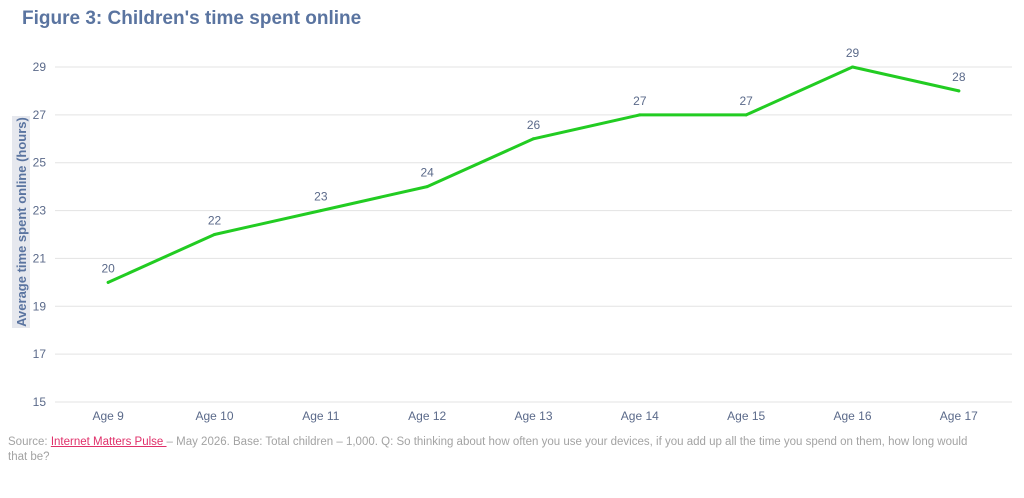  I want to click on x-tick-label: Age 11, so click(320, 416).